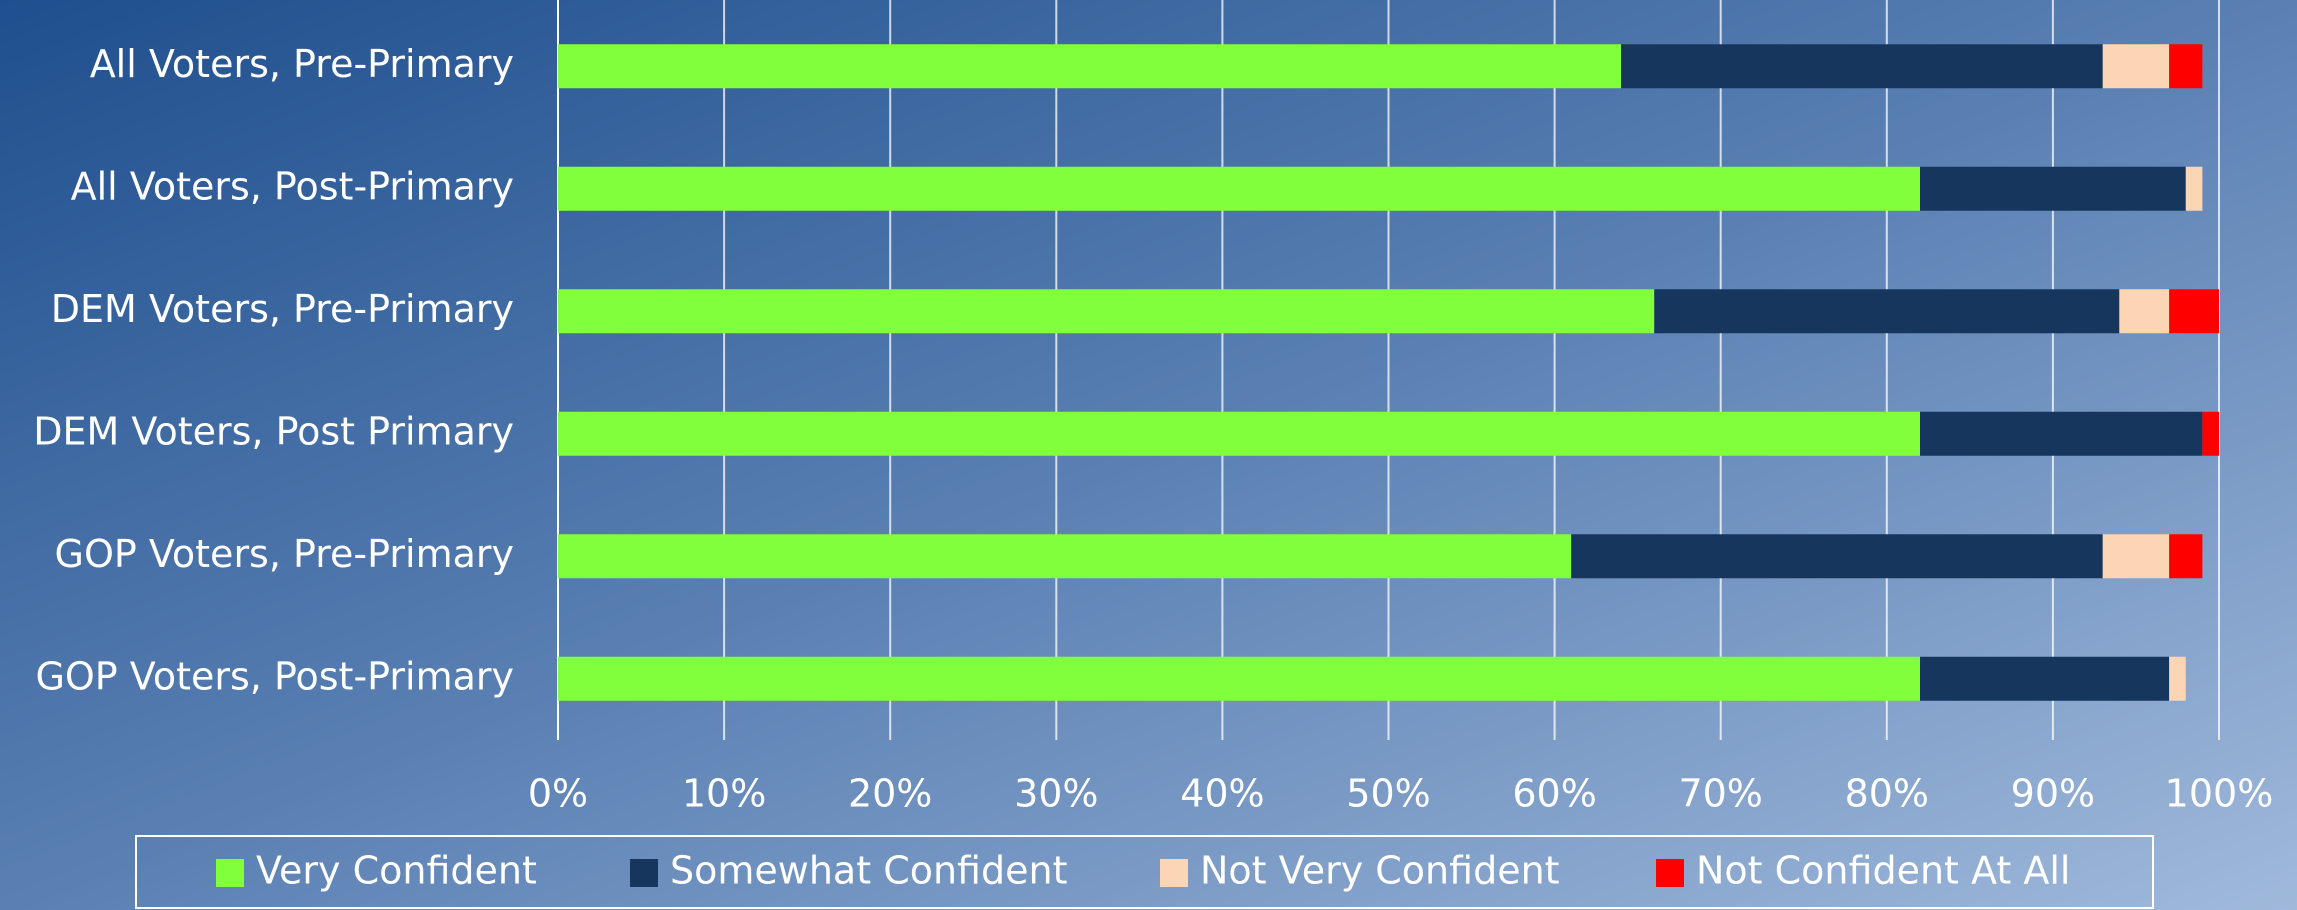 The width and height of the screenshot is (2297, 910). What do you see at coordinates (890, 794) in the screenshot?
I see `x-tick-label: 20%` at bounding box center [890, 794].